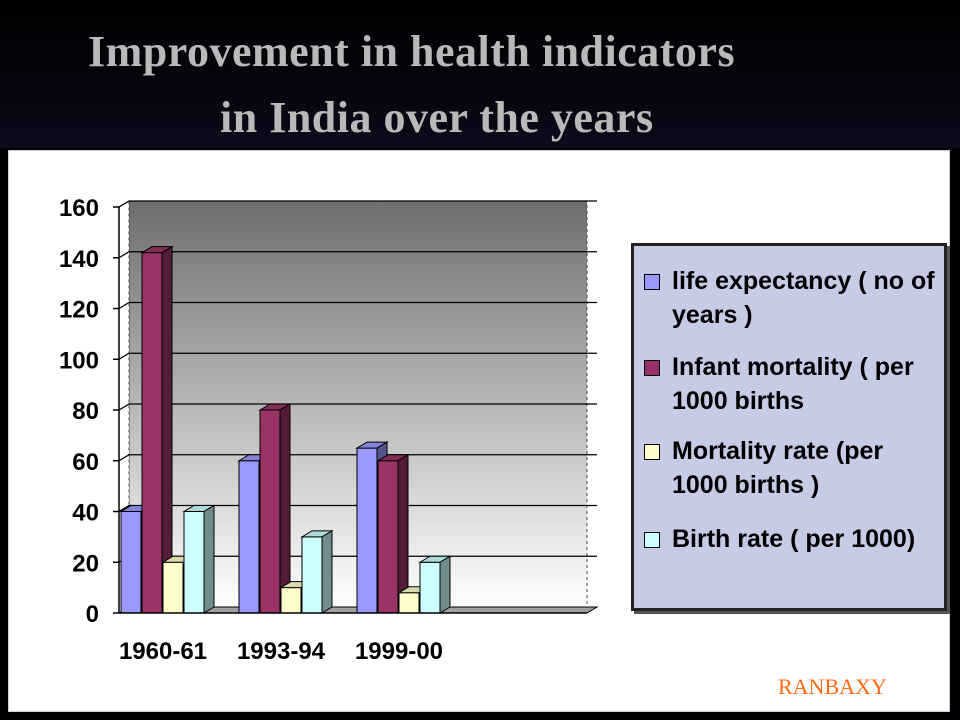  What do you see at coordinates (399, 651) in the screenshot?
I see `x-tick-label: 1999-00` at bounding box center [399, 651].